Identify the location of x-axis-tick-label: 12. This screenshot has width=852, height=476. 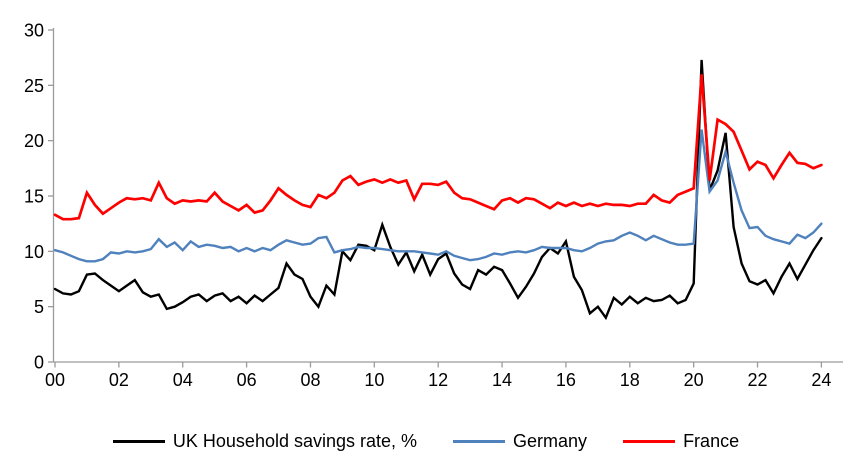
(438, 380).